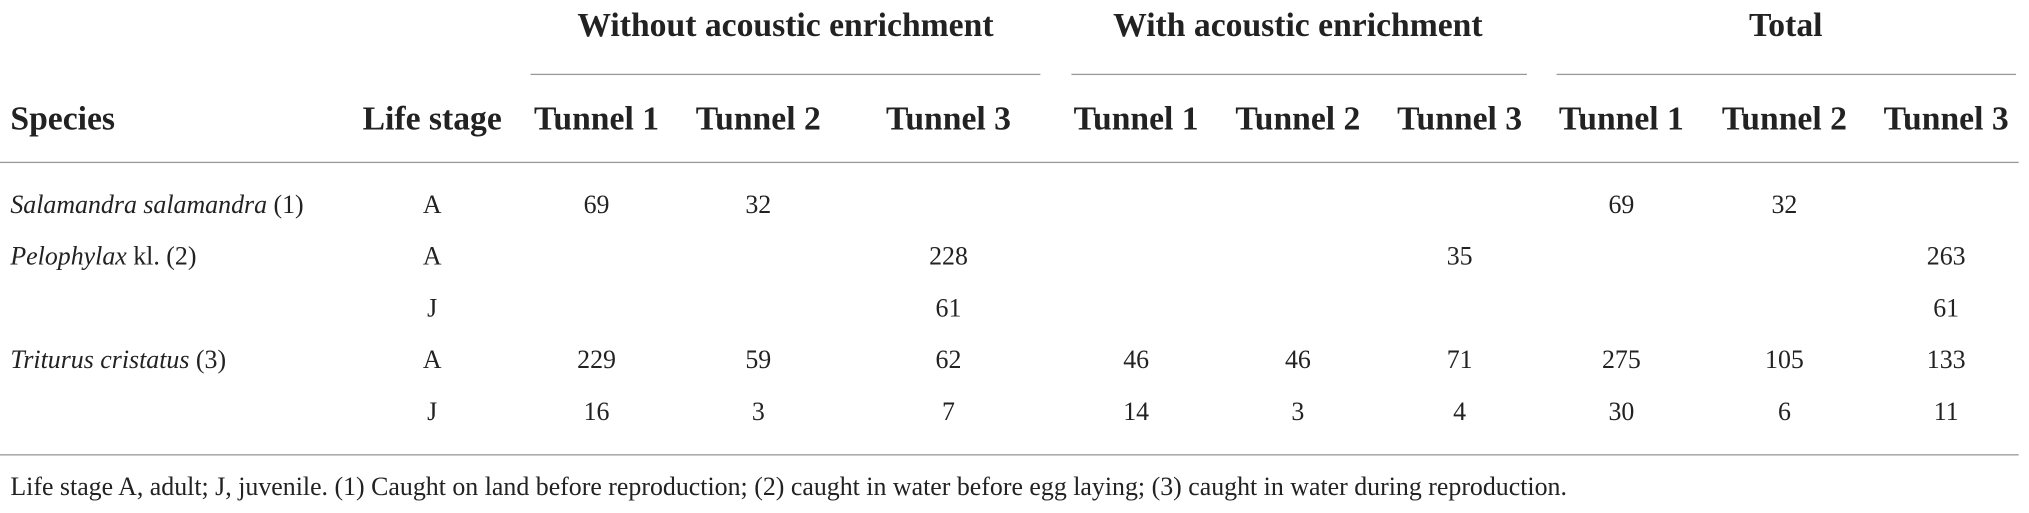 The image size is (2029, 513). I want to click on cell: 263, so click(1946, 257).